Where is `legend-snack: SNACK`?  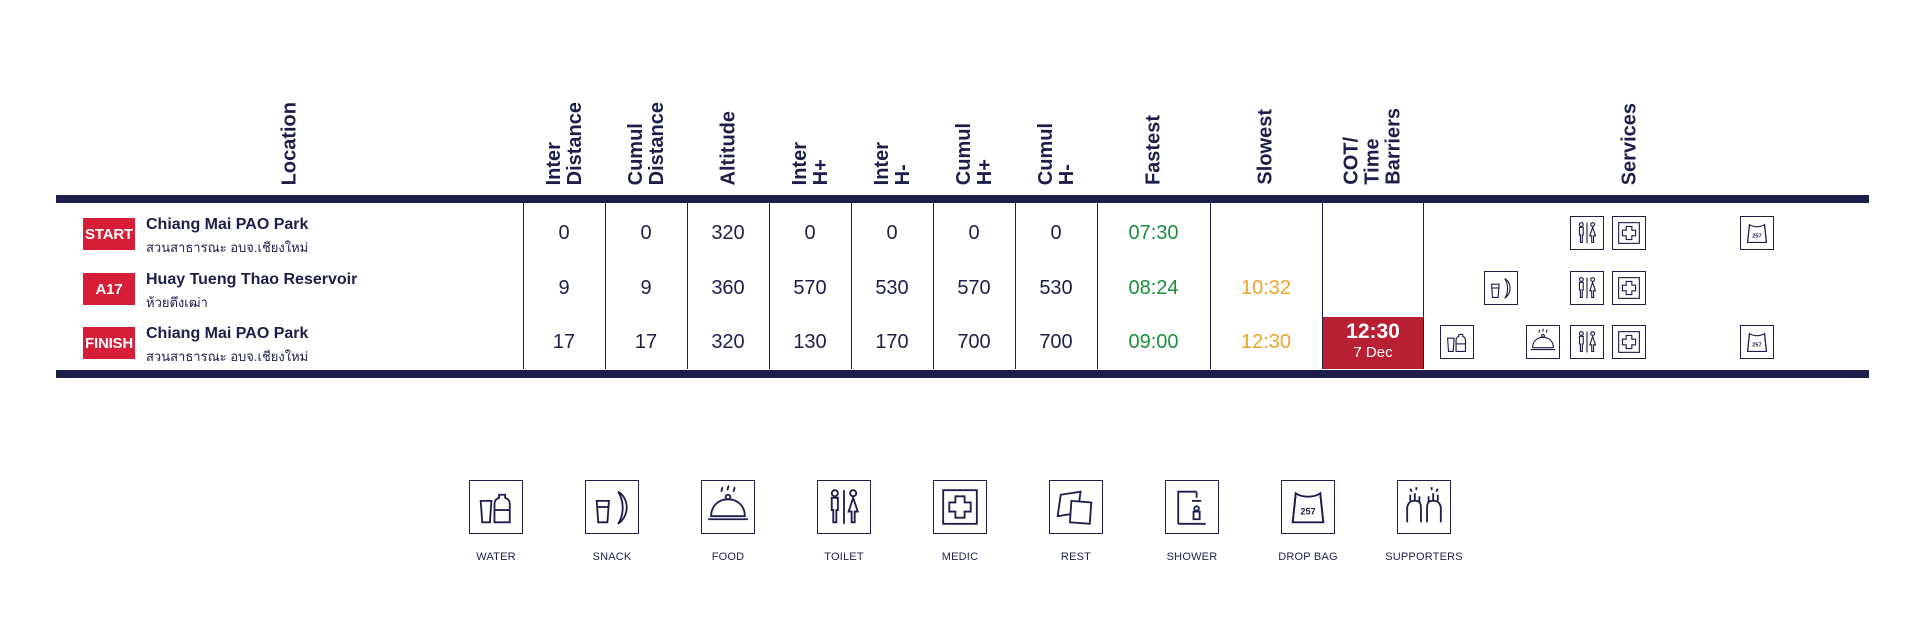 legend-snack: SNACK is located at coordinates (612, 521).